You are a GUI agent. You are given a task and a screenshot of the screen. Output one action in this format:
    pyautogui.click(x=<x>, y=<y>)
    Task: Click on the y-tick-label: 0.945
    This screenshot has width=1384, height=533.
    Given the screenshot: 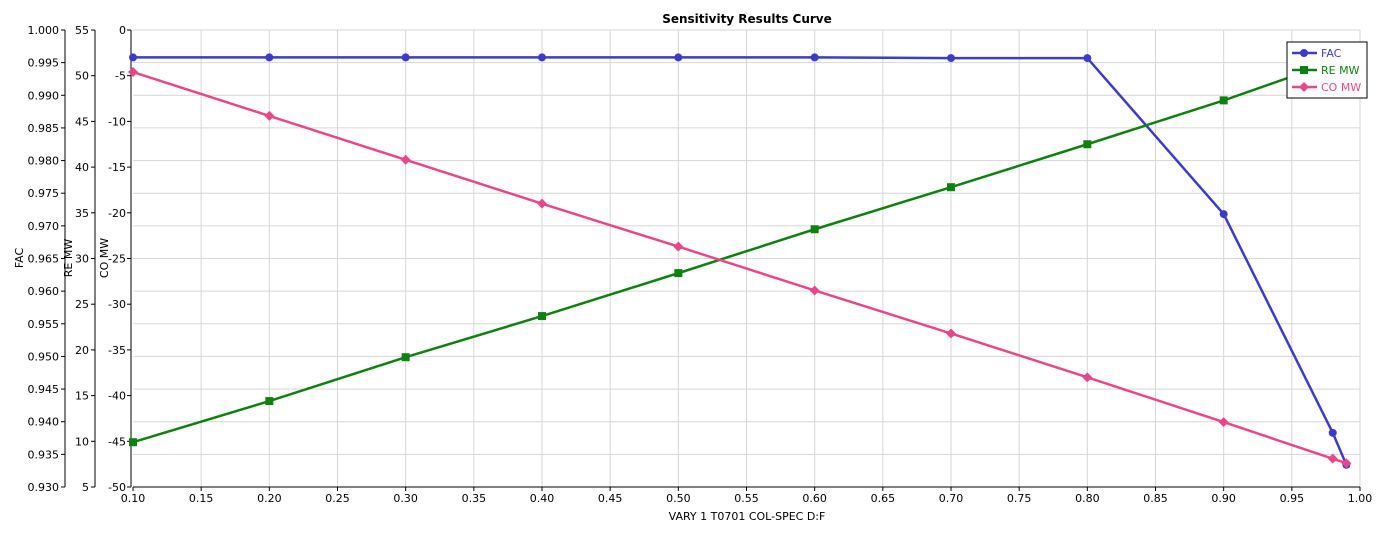 What is the action you would take?
    pyautogui.click(x=44, y=389)
    